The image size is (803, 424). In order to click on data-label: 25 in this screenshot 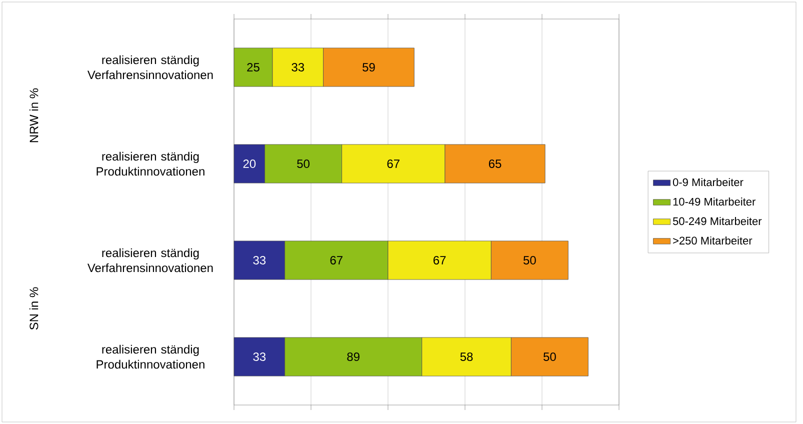, I will do `click(253, 67)`.